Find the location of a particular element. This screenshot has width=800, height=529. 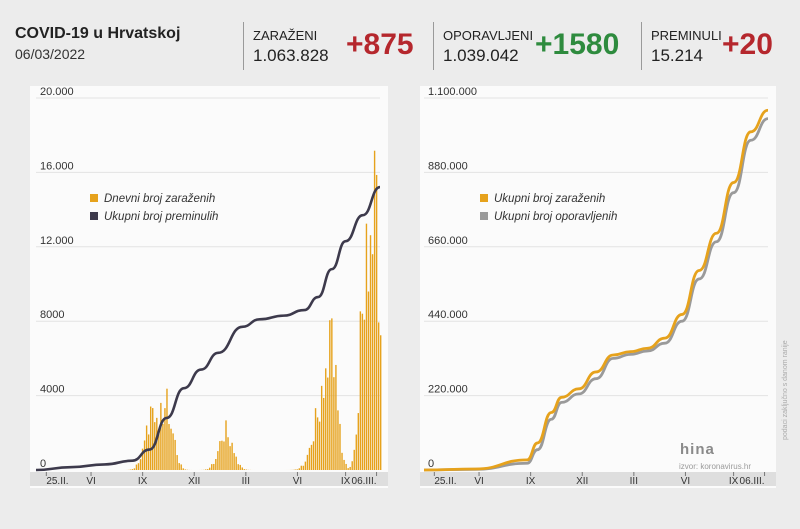

x-tick-label: III is located at coordinates (246, 481).